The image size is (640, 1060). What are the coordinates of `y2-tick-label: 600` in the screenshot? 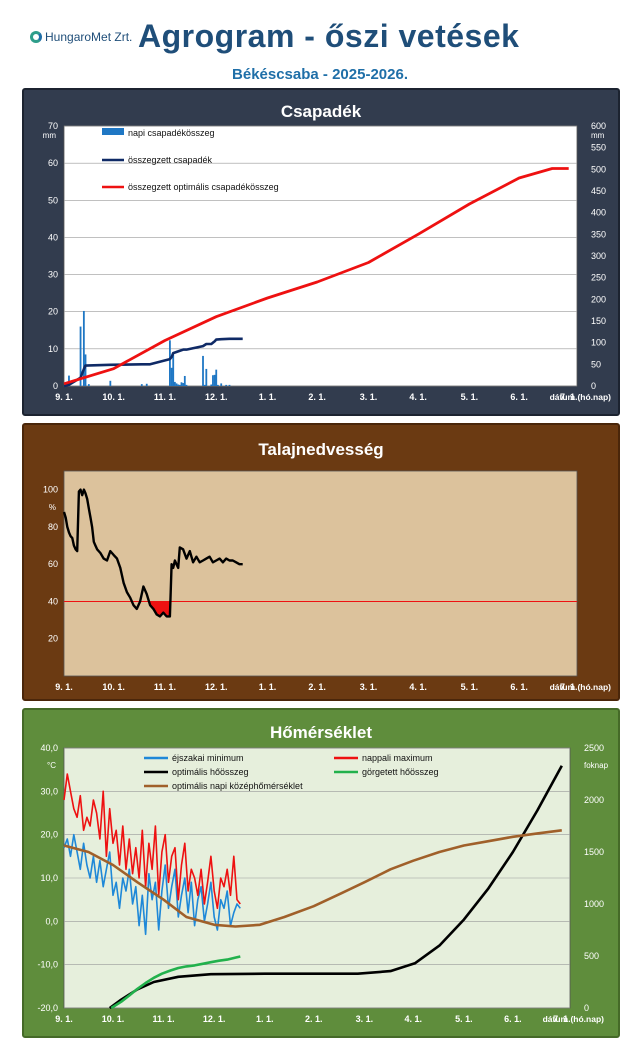 It's located at (598, 126).